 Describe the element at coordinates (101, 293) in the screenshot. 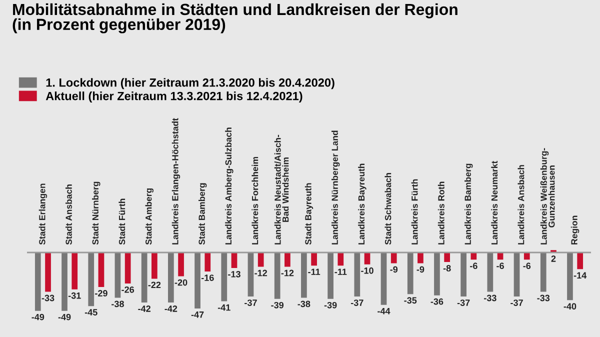

I see `data-label: -29` at that location.